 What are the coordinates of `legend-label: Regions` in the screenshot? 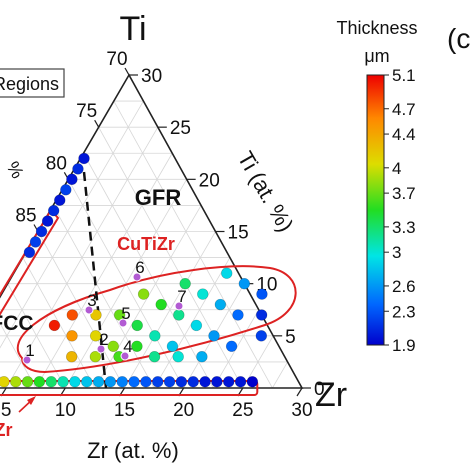 It's located at (29, 84).